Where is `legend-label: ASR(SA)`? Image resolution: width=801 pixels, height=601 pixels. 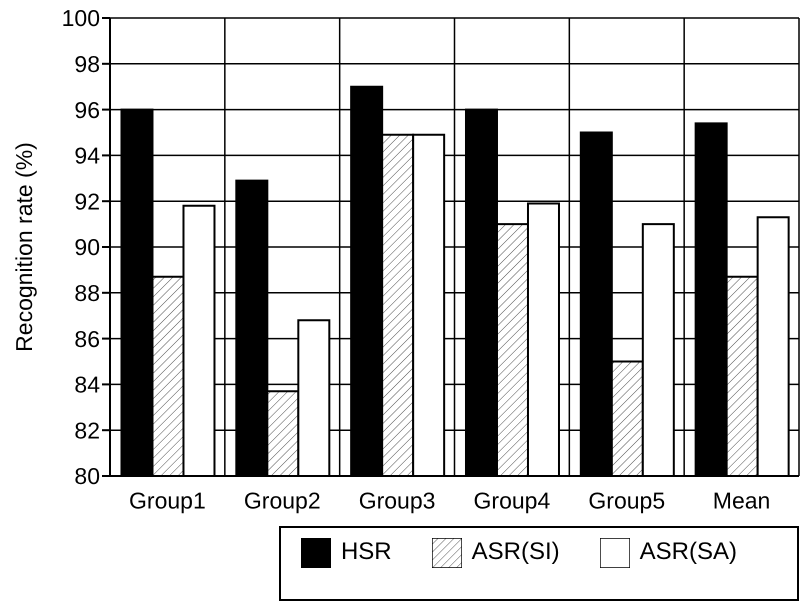
legend-label: ASR(SA) is located at coordinates (688, 552).